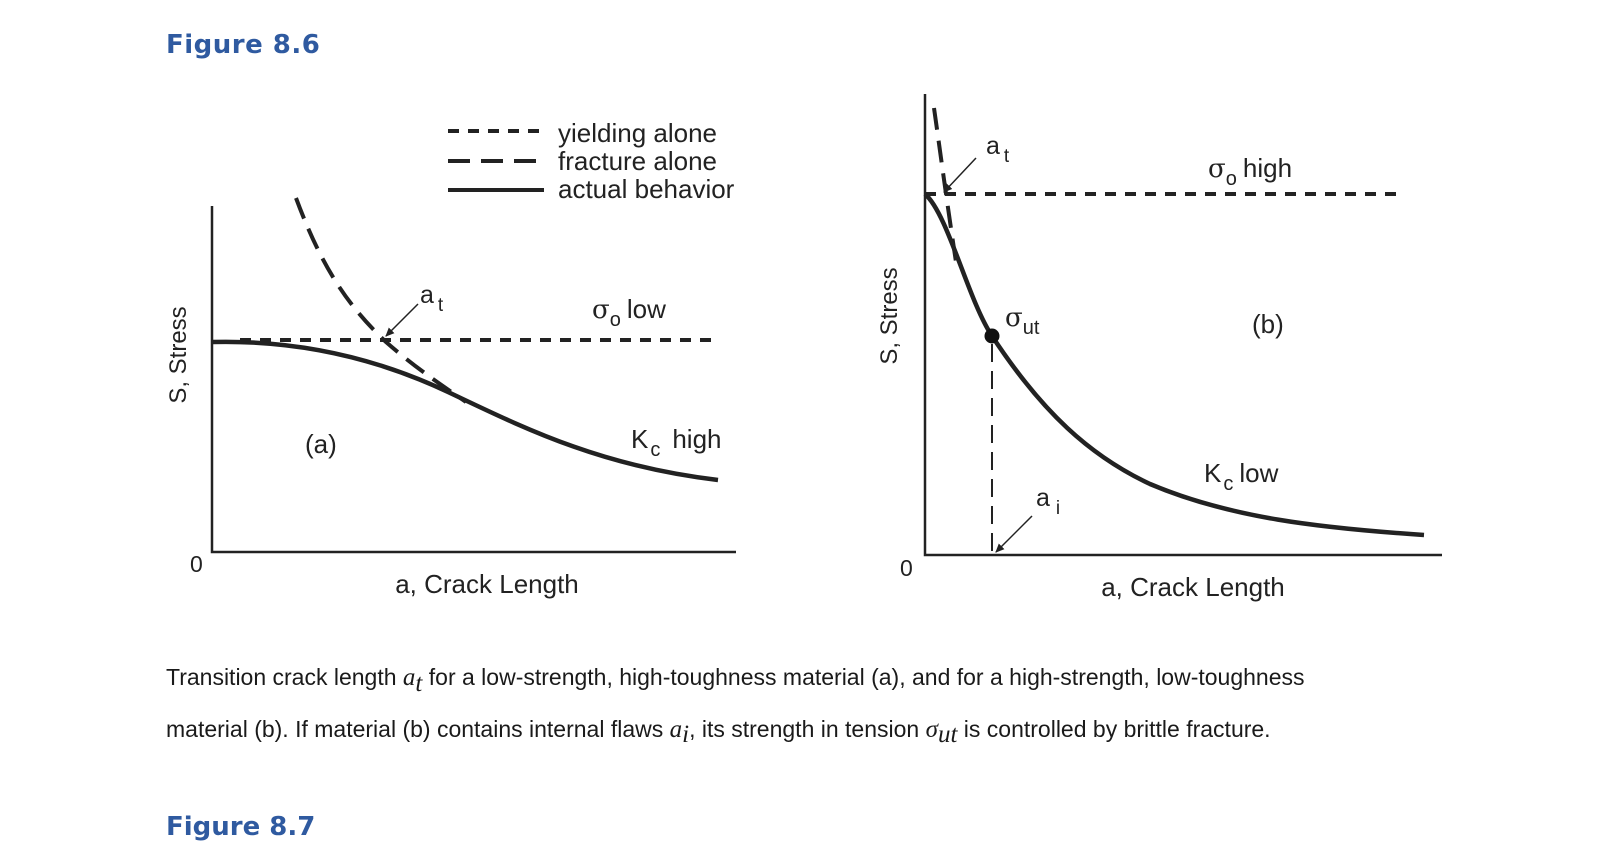 Image resolution: width=1610 pixels, height=842 pixels. I want to click on panel-a-tag: (a), so click(321, 444).